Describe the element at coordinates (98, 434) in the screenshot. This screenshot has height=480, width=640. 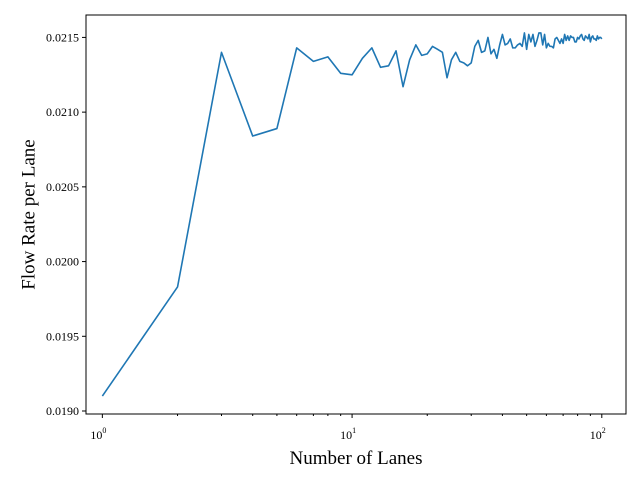
I see `x-tick-label: 10⁰` at that location.